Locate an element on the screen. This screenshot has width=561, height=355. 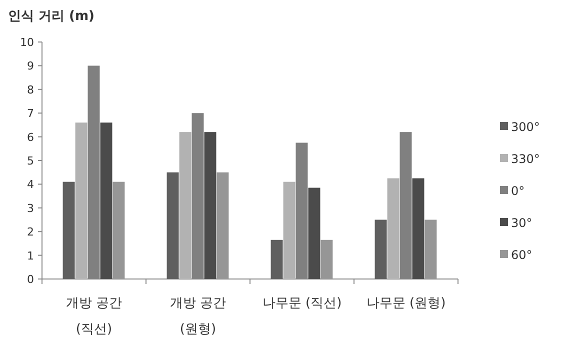
y-tick-label: 6 is located at coordinates (30, 137).